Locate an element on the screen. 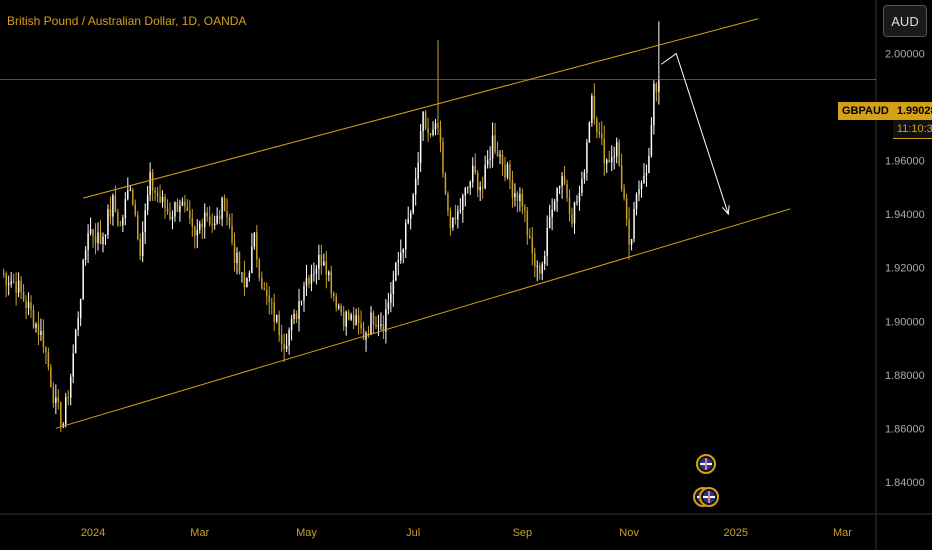 The width and height of the screenshot is (932, 550). time-tick-label: May is located at coordinates (306, 533).